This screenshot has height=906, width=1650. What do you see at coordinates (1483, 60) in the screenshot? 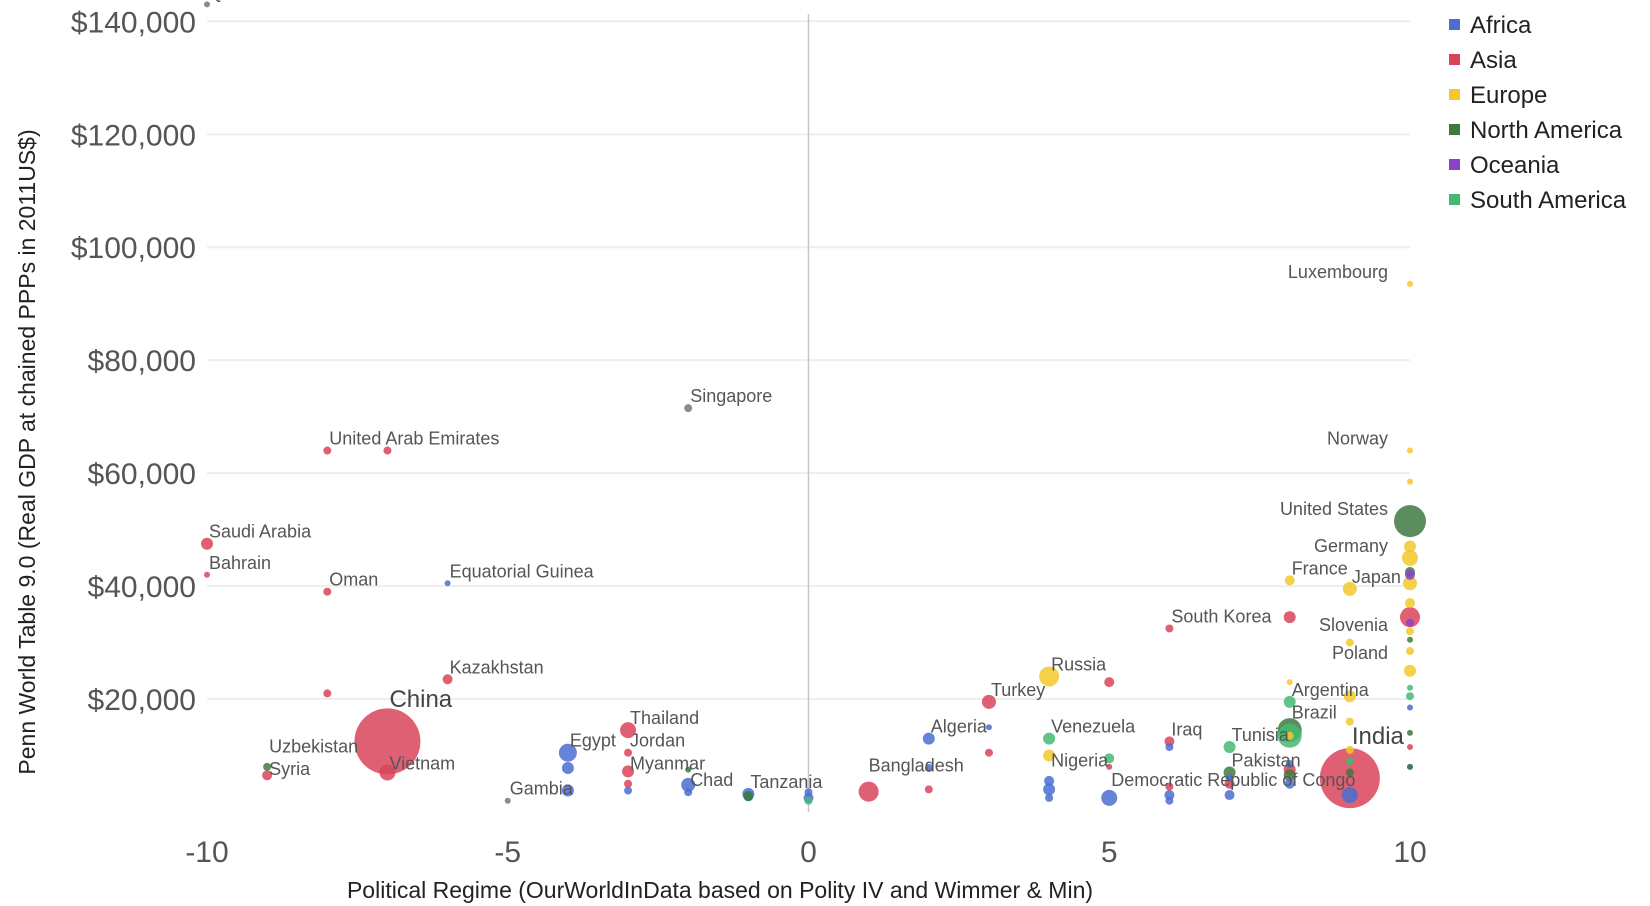
I see `legend-item-asia: Asia` at bounding box center [1483, 60].